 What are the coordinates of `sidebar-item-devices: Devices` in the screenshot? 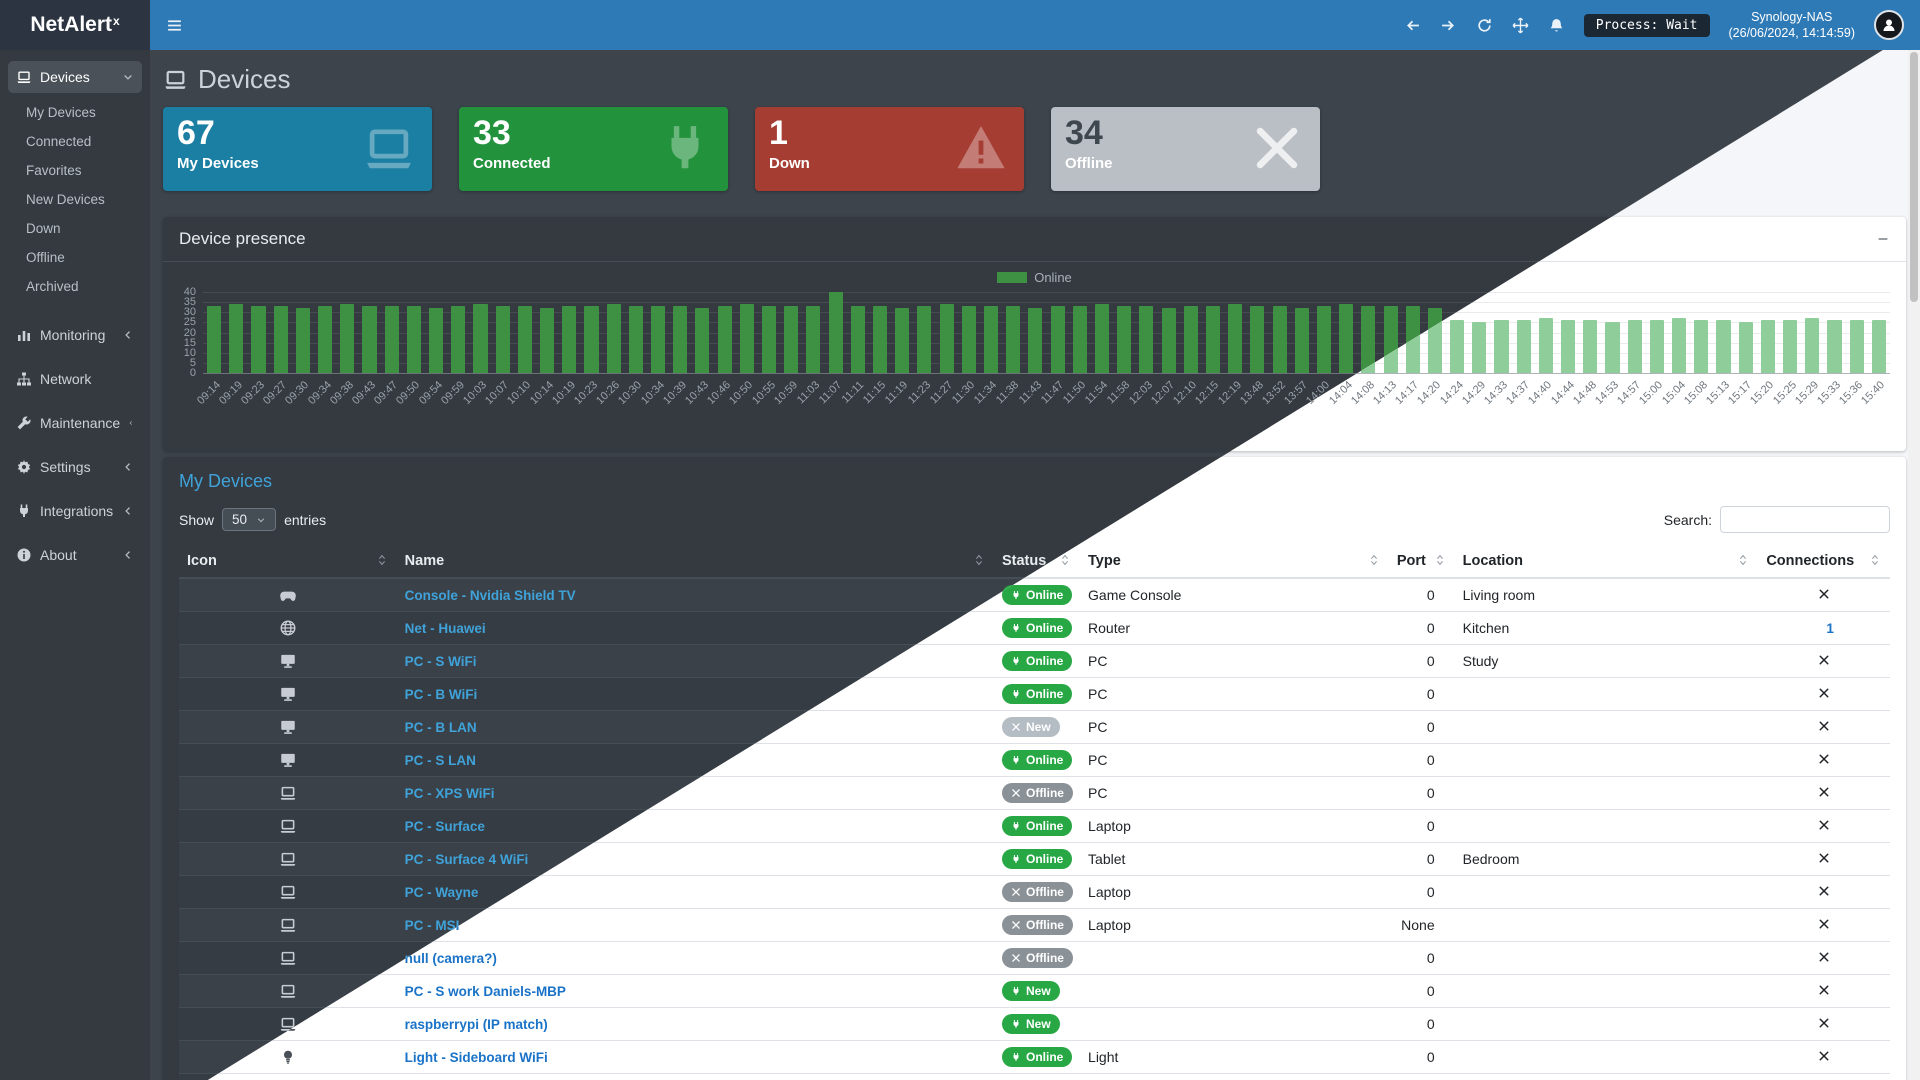 It's located at (75, 77).